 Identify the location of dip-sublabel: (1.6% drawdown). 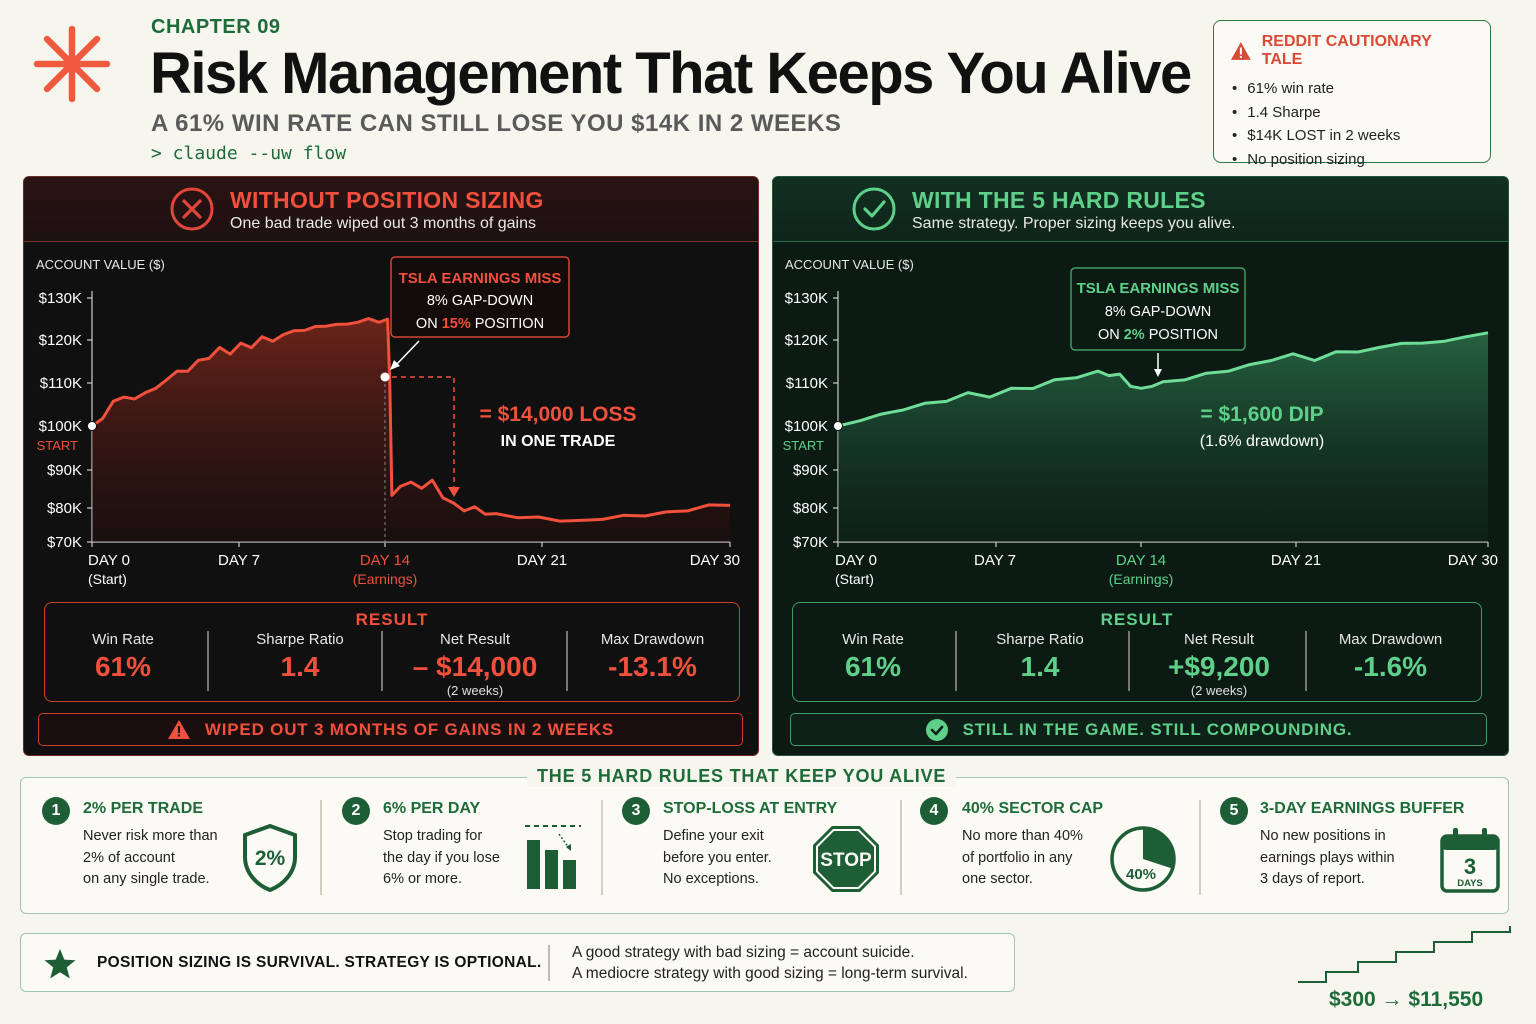
(1262, 441).